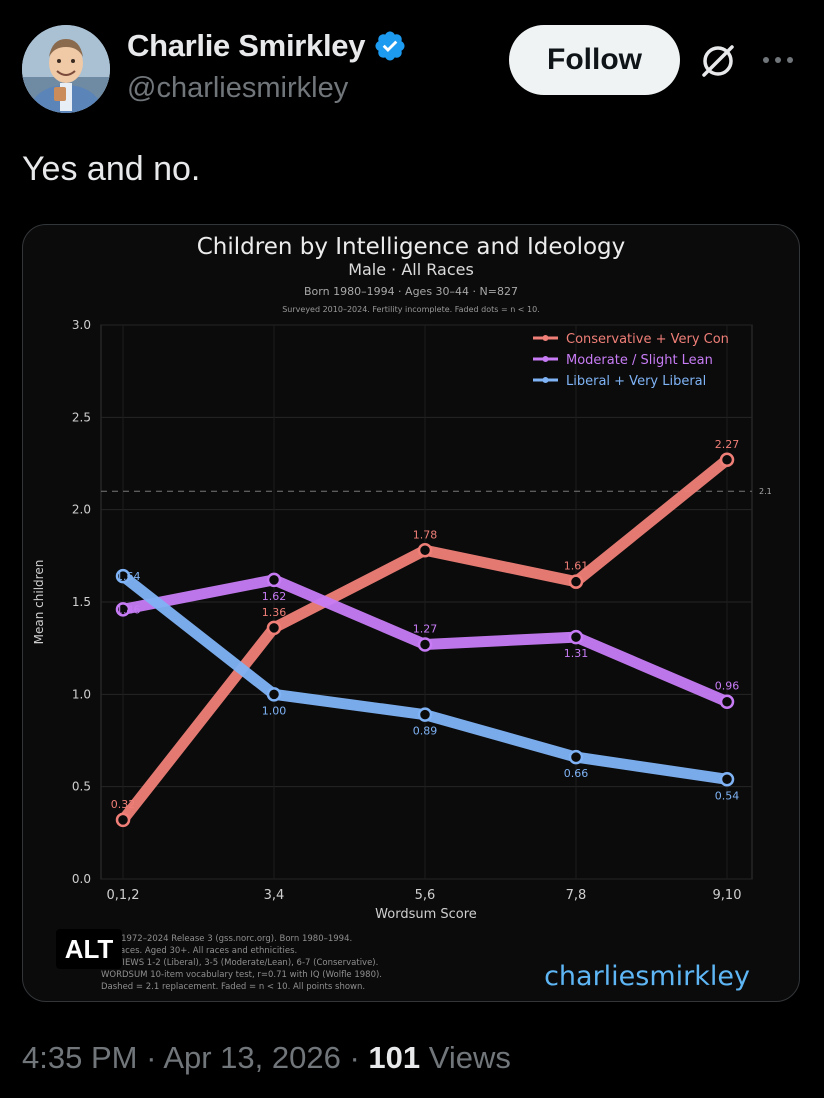  I want to click on data-label: 0.32, so click(123, 804).